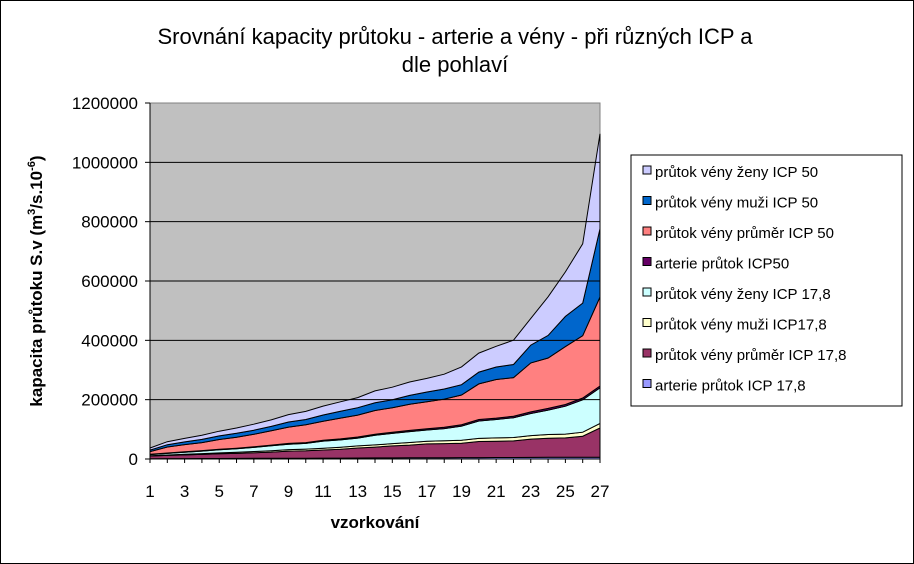 The image size is (914, 564). I want to click on legend-label: průtok vény průměr ICP 50, so click(744, 233).